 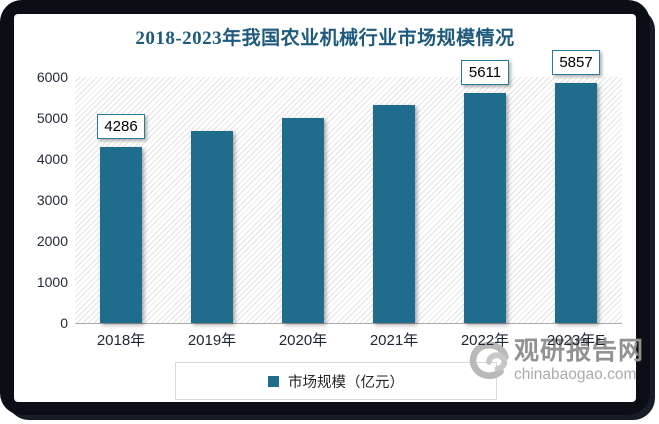 What do you see at coordinates (485, 72) in the screenshot?
I see `data-label: 5611` at bounding box center [485, 72].